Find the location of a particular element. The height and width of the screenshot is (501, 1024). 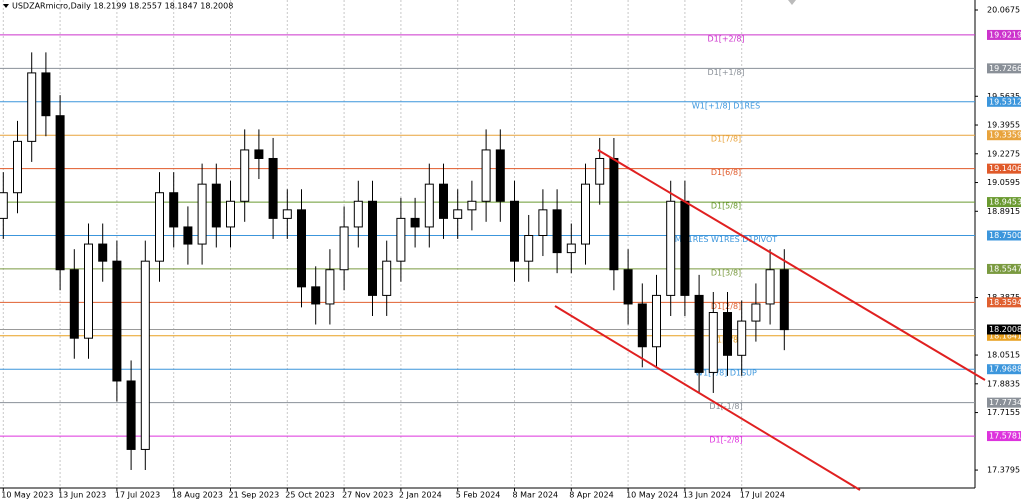

x-tick-label: 2 Jan 2024 is located at coordinates (420, 495).